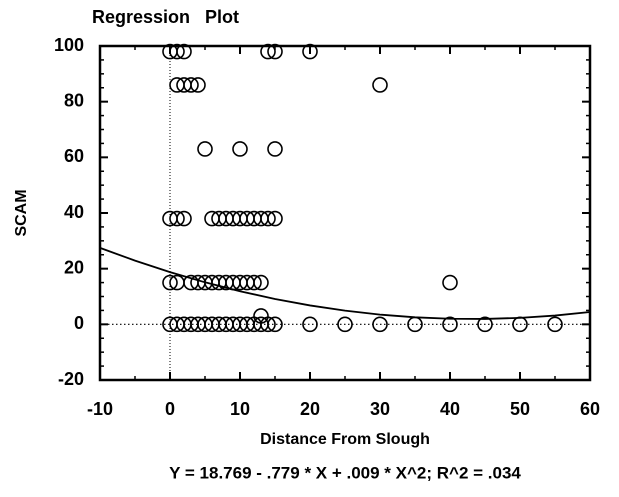  I want to click on y-tick-label: 100, so click(69, 45).